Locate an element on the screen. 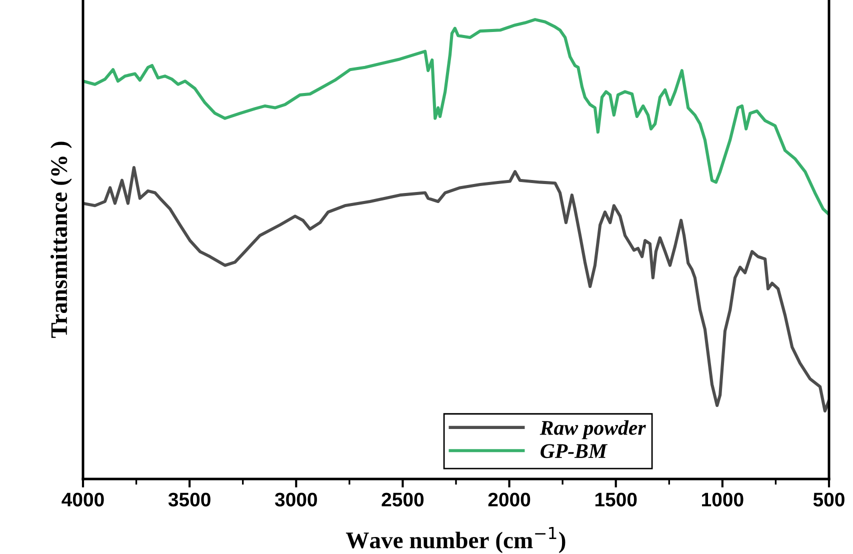 The height and width of the screenshot is (554, 853). x-axis-title: Wave number (cm$^{−1}$) is located at coordinates (456, 540).